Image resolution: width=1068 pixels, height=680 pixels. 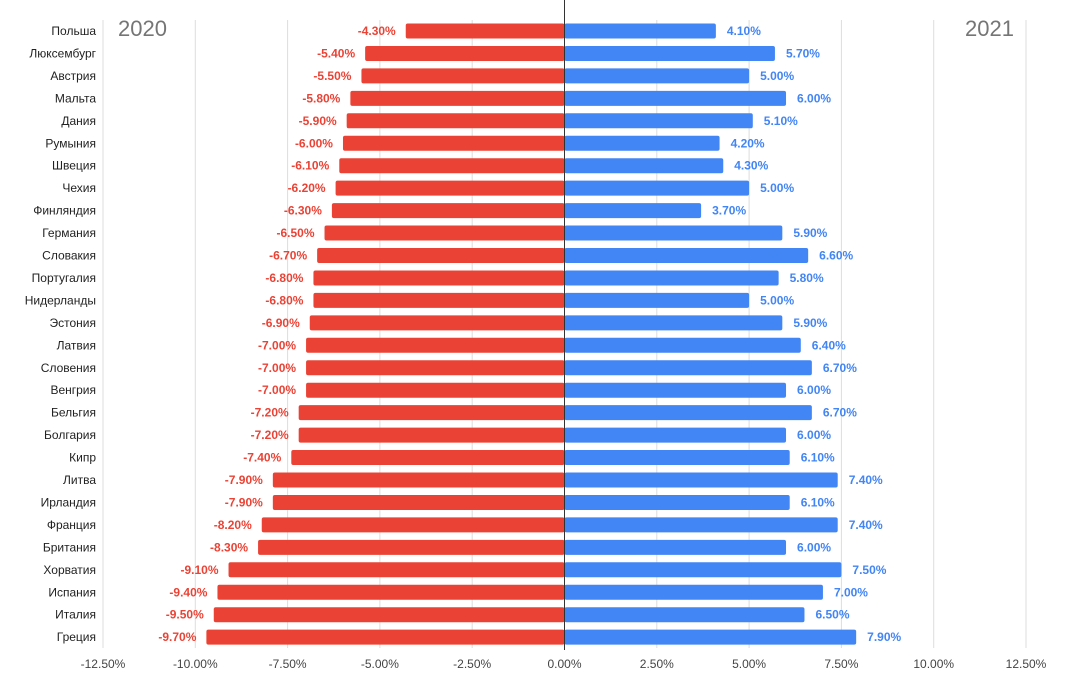 What do you see at coordinates (321, 98) in the screenshot?
I see `data-label-2020: -5.80%` at bounding box center [321, 98].